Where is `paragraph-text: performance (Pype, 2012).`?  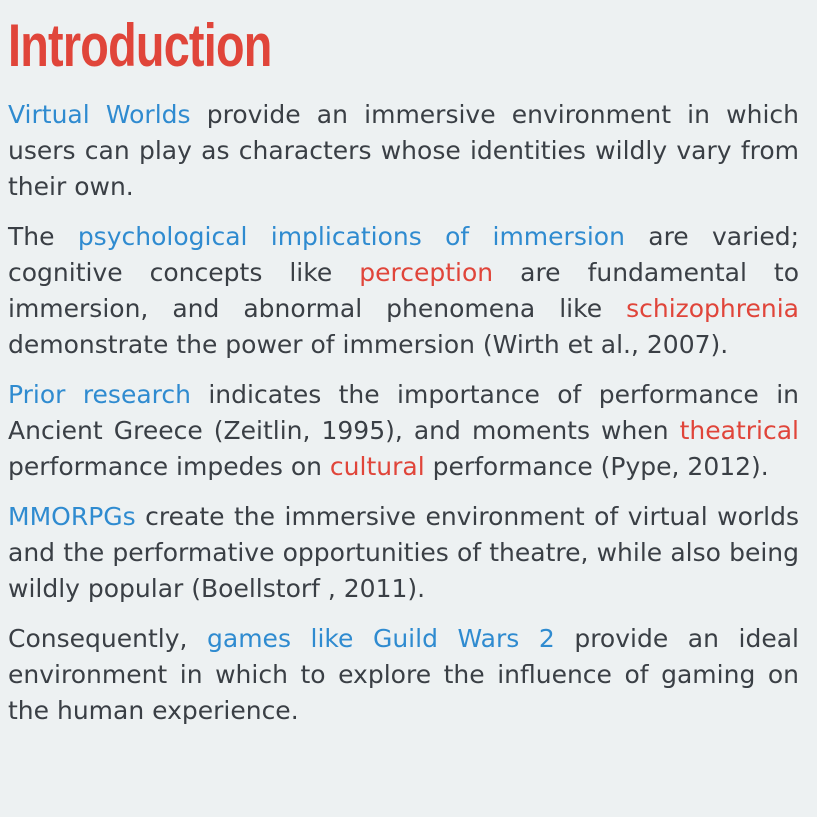 paragraph-text: performance (Pype, 2012). is located at coordinates (596, 466).